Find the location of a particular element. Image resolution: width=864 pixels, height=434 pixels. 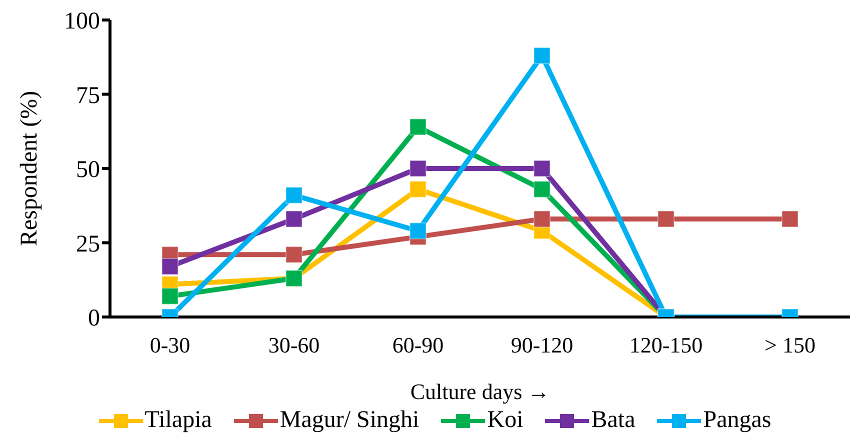

legend-label: Pangas is located at coordinates (737, 420).